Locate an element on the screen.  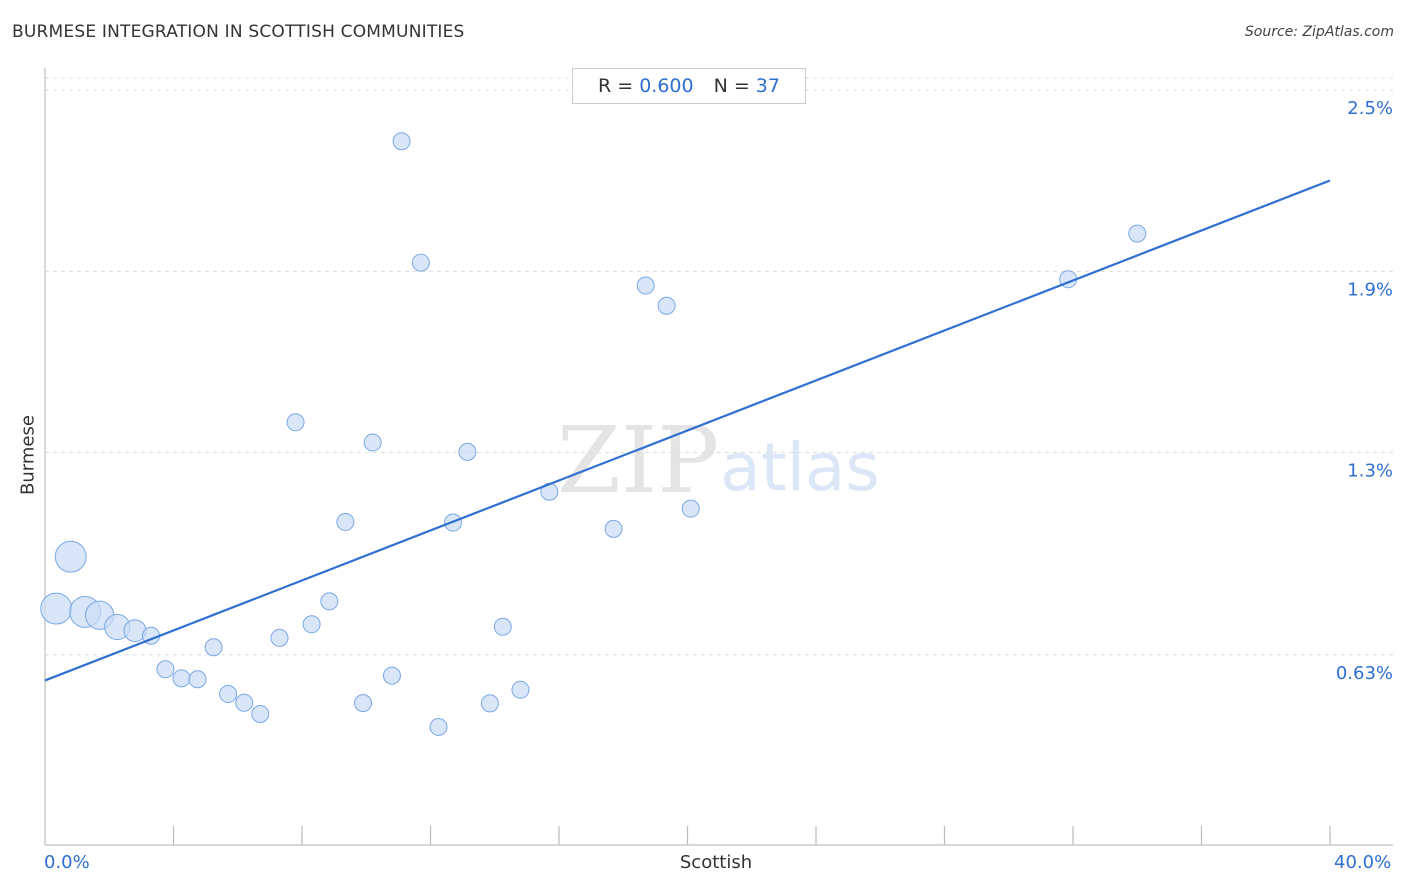
r-value: 0.600 is located at coordinates (666, 86).